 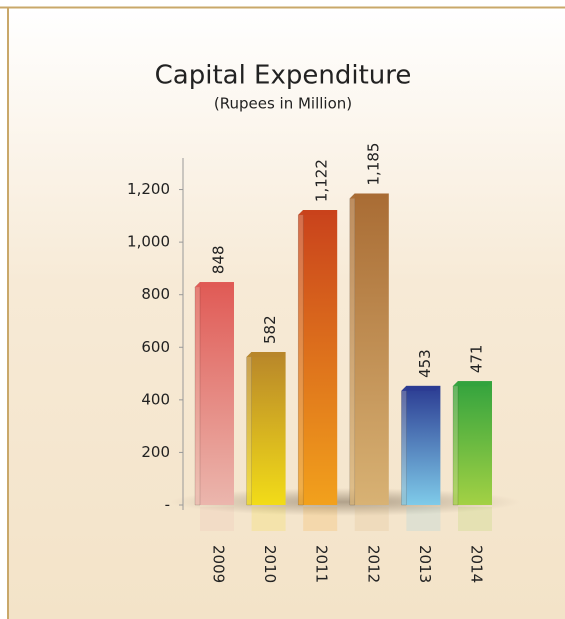 I want to click on value-label: 471, so click(x=477, y=359).